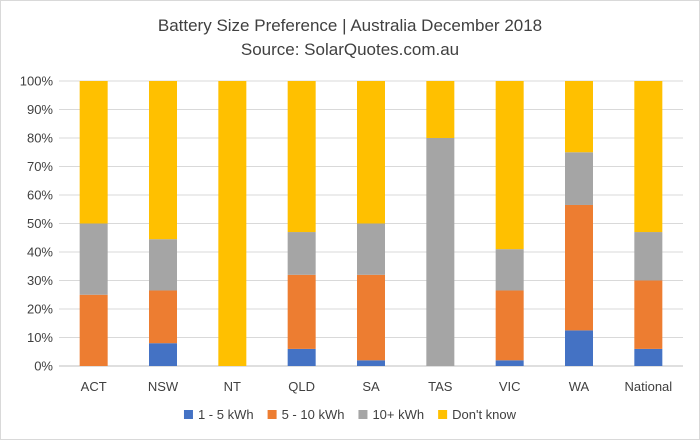  I want to click on x-tick-label: NT, so click(232, 386).